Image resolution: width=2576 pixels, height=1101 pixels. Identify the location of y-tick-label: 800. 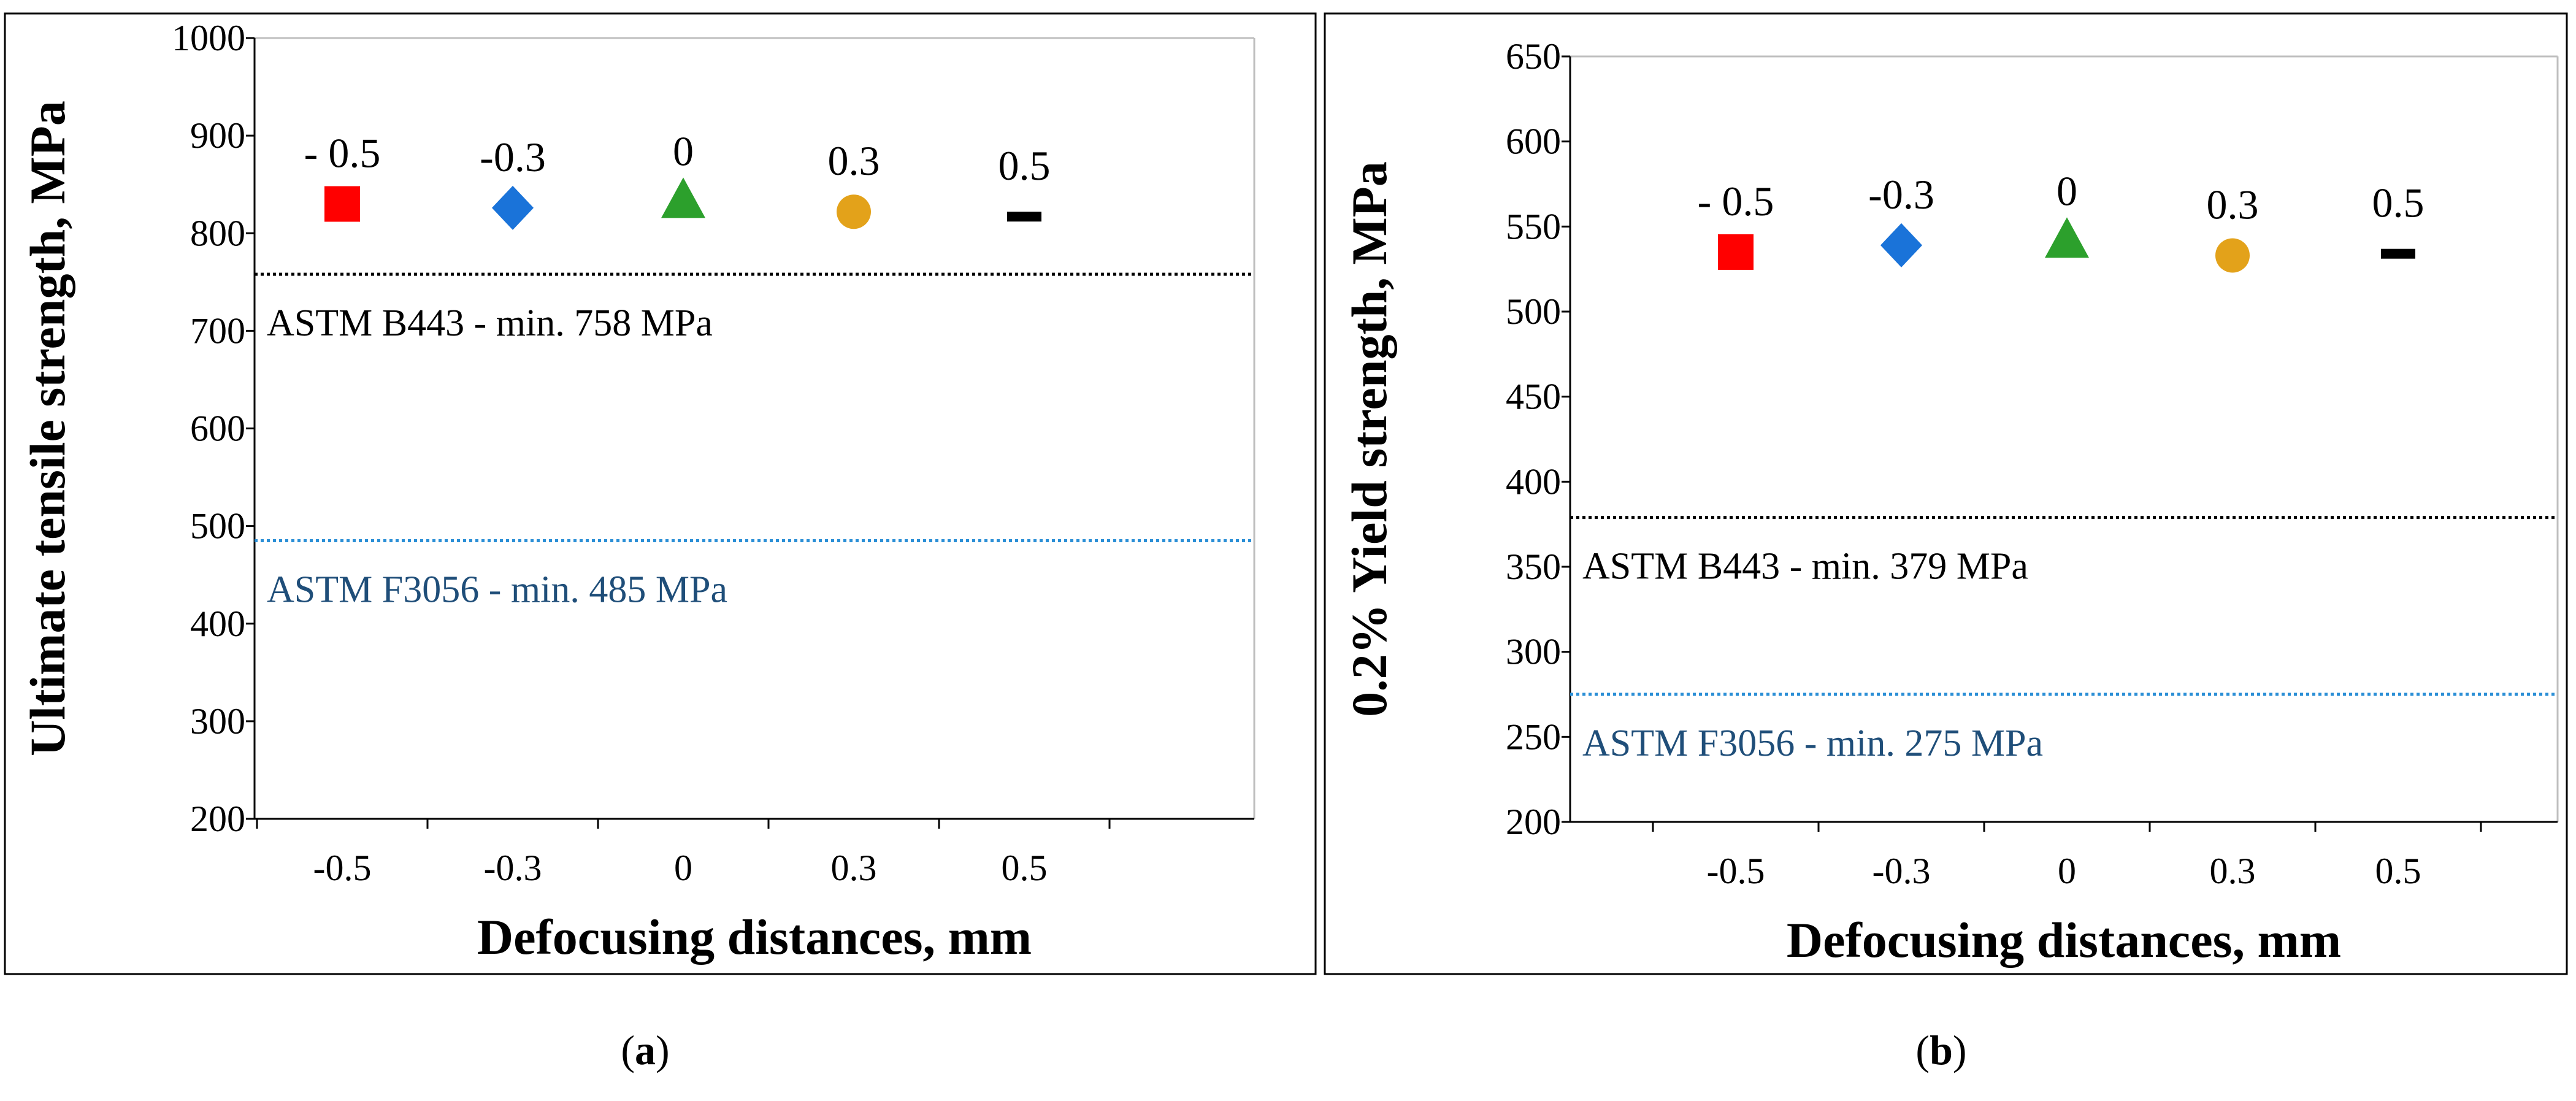
(217, 233).